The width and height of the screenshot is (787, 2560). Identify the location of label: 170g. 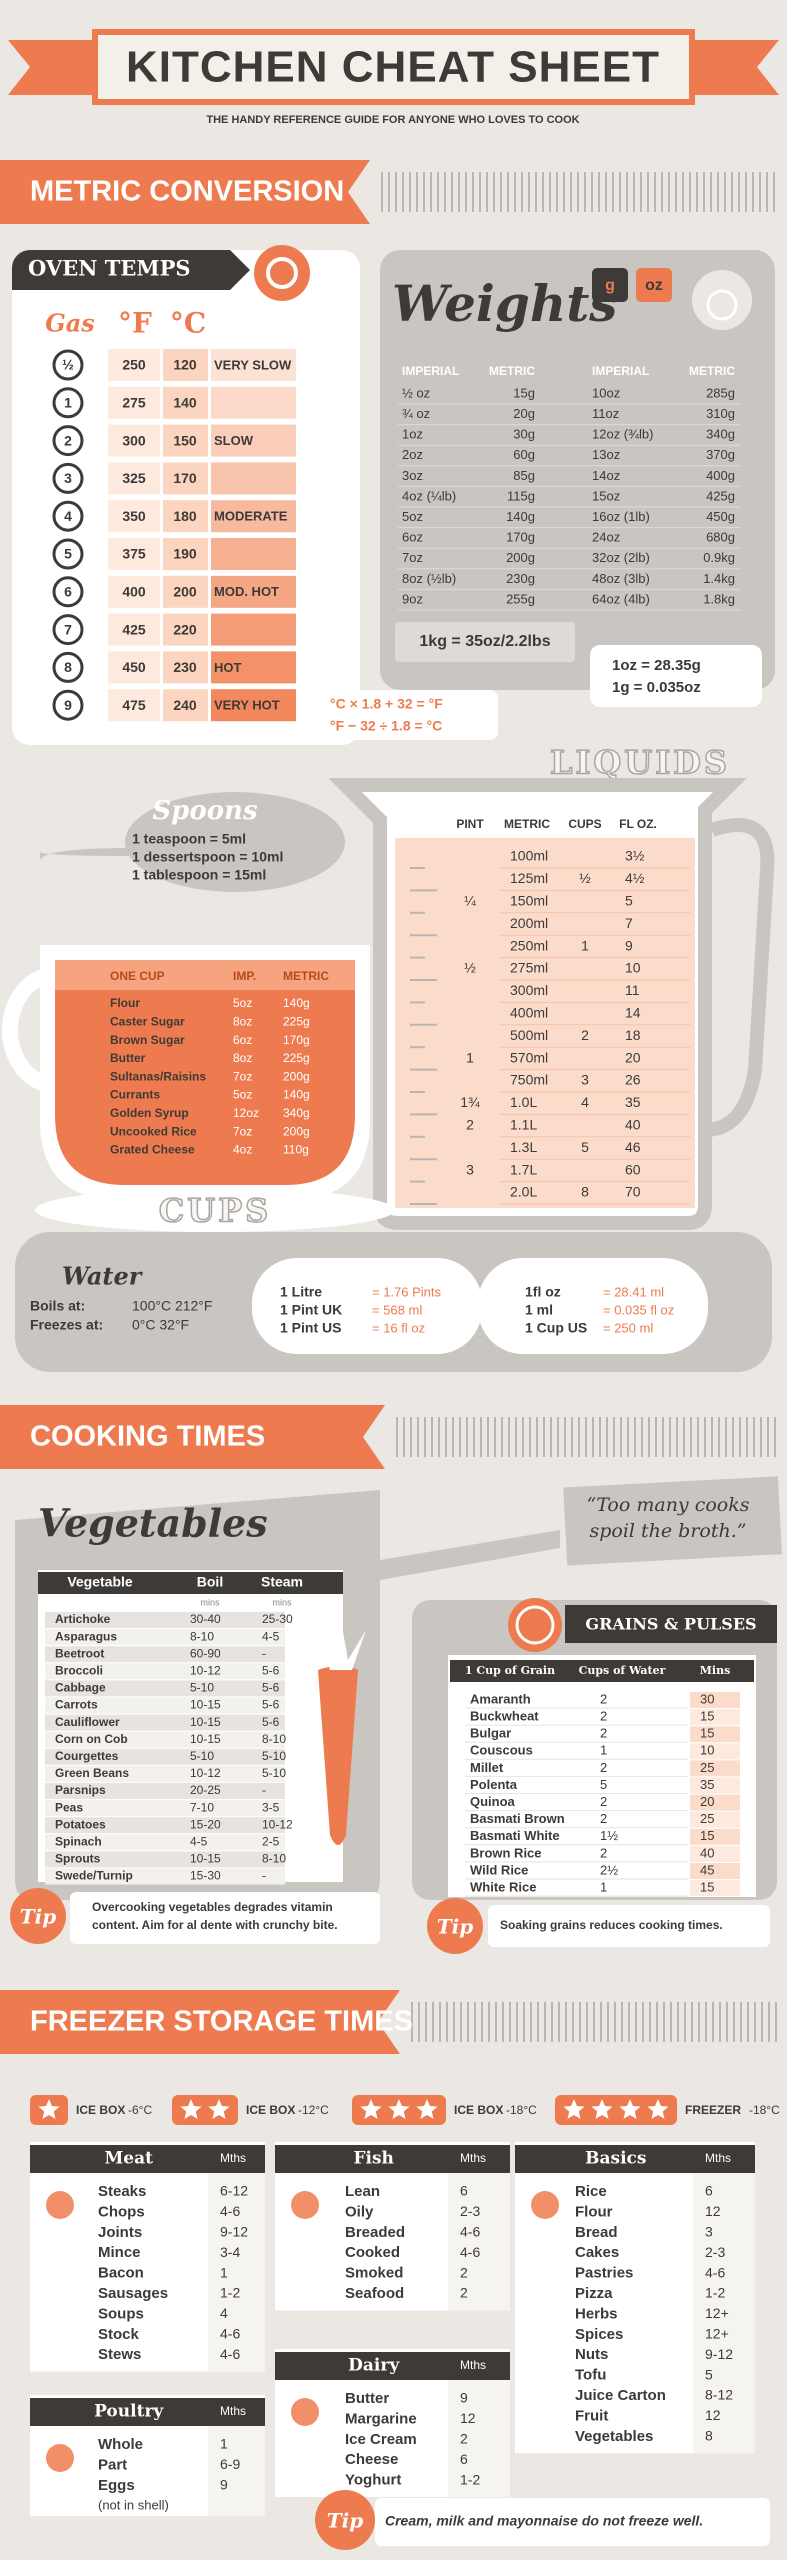
(520, 537).